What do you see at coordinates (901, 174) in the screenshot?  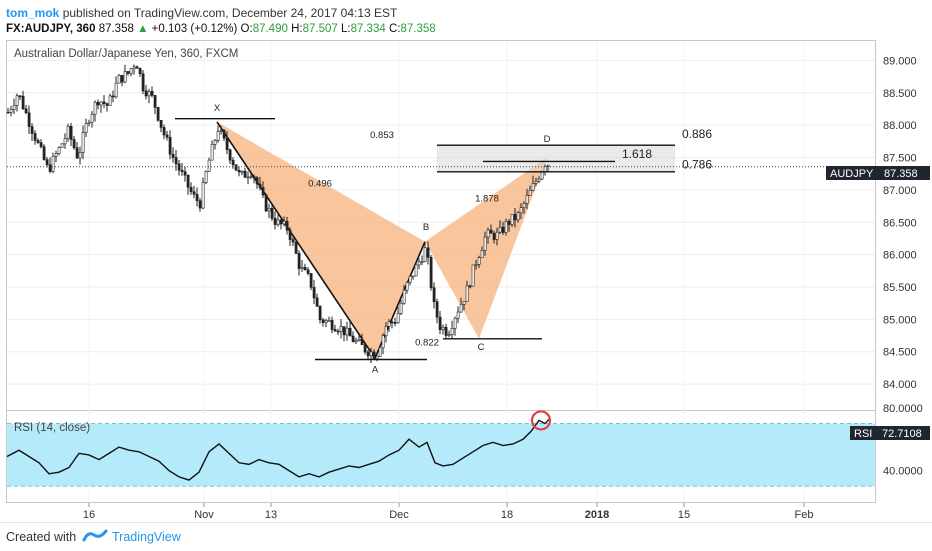 I see `symbol-price: 87.358` at bounding box center [901, 174].